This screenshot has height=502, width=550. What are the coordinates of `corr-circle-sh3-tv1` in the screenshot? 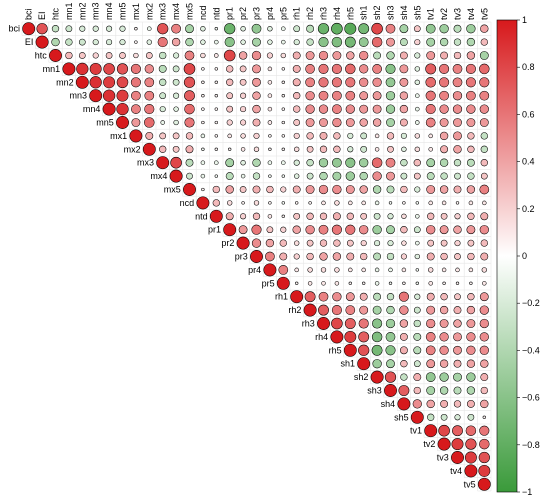 It's located at (431, 390).